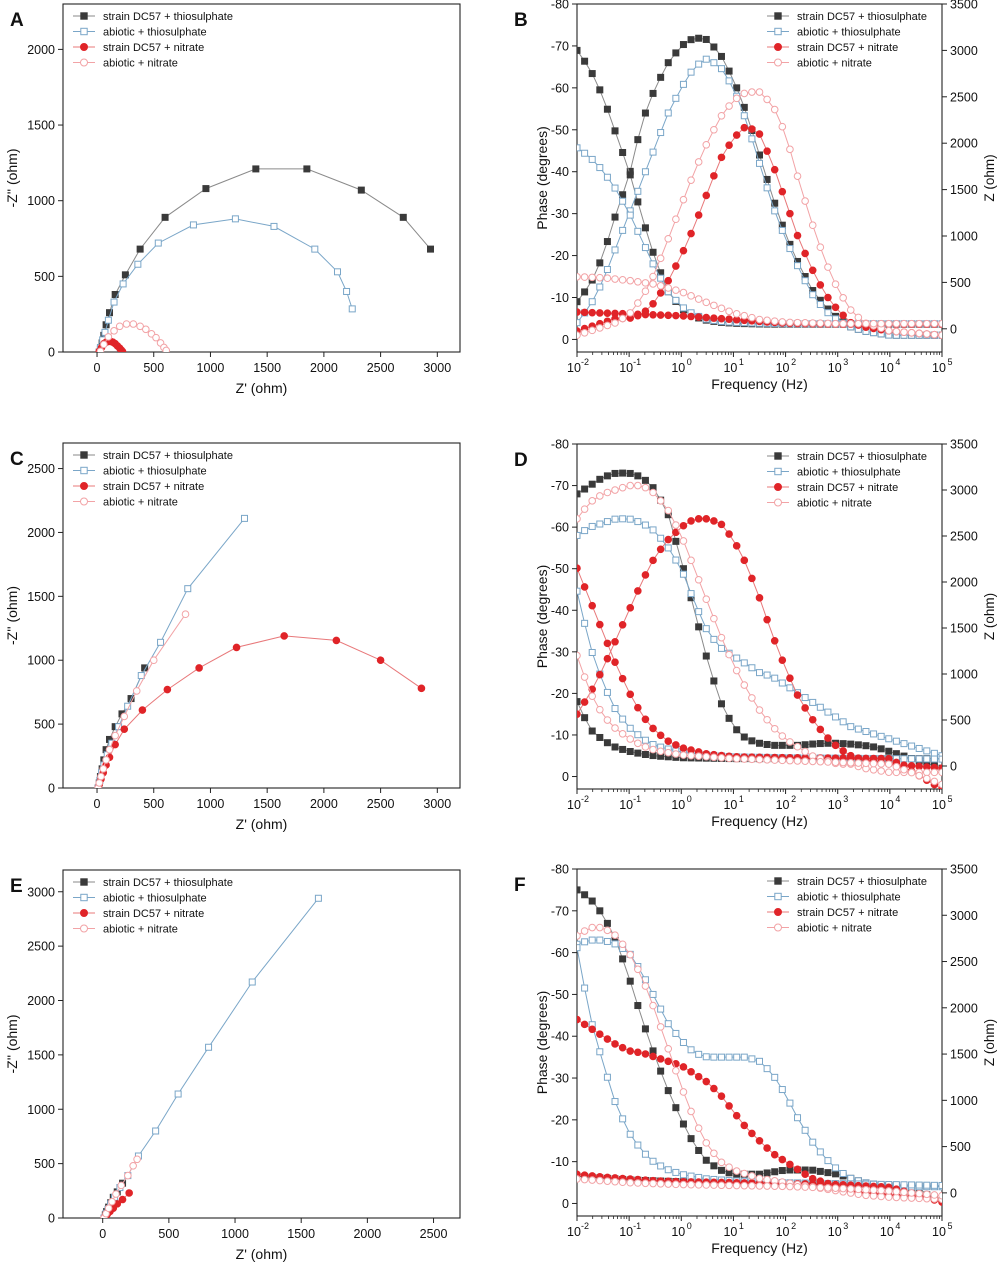 The height and width of the screenshot is (1266, 1003). What do you see at coordinates (793, 1226) in the screenshot?
I see `x-tick-exponent: 2` at bounding box center [793, 1226].